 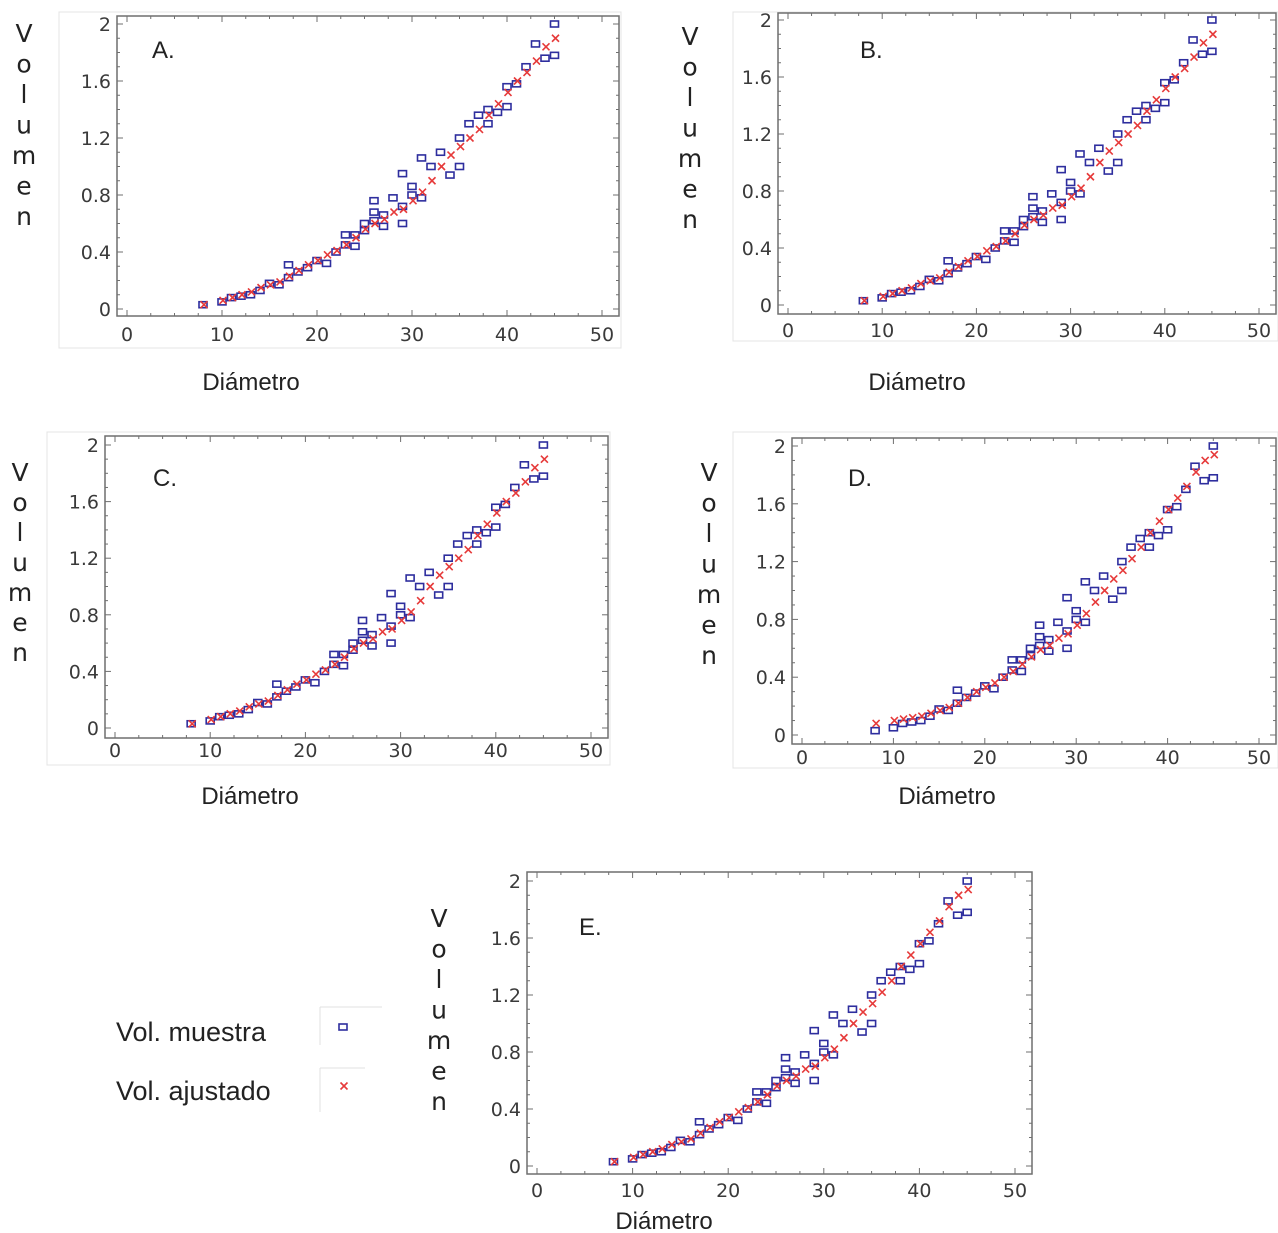 I want to click on panel-label: C., so click(x=165, y=478).